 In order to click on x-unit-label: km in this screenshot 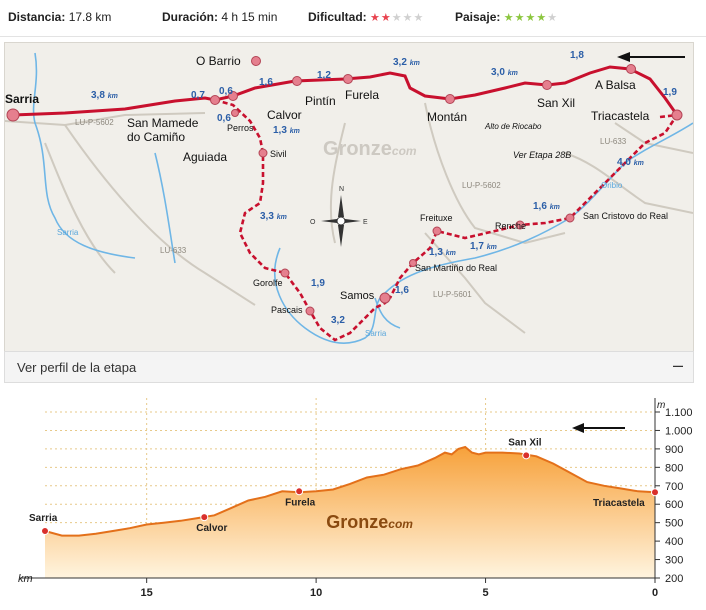, I will do `click(25, 579)`.